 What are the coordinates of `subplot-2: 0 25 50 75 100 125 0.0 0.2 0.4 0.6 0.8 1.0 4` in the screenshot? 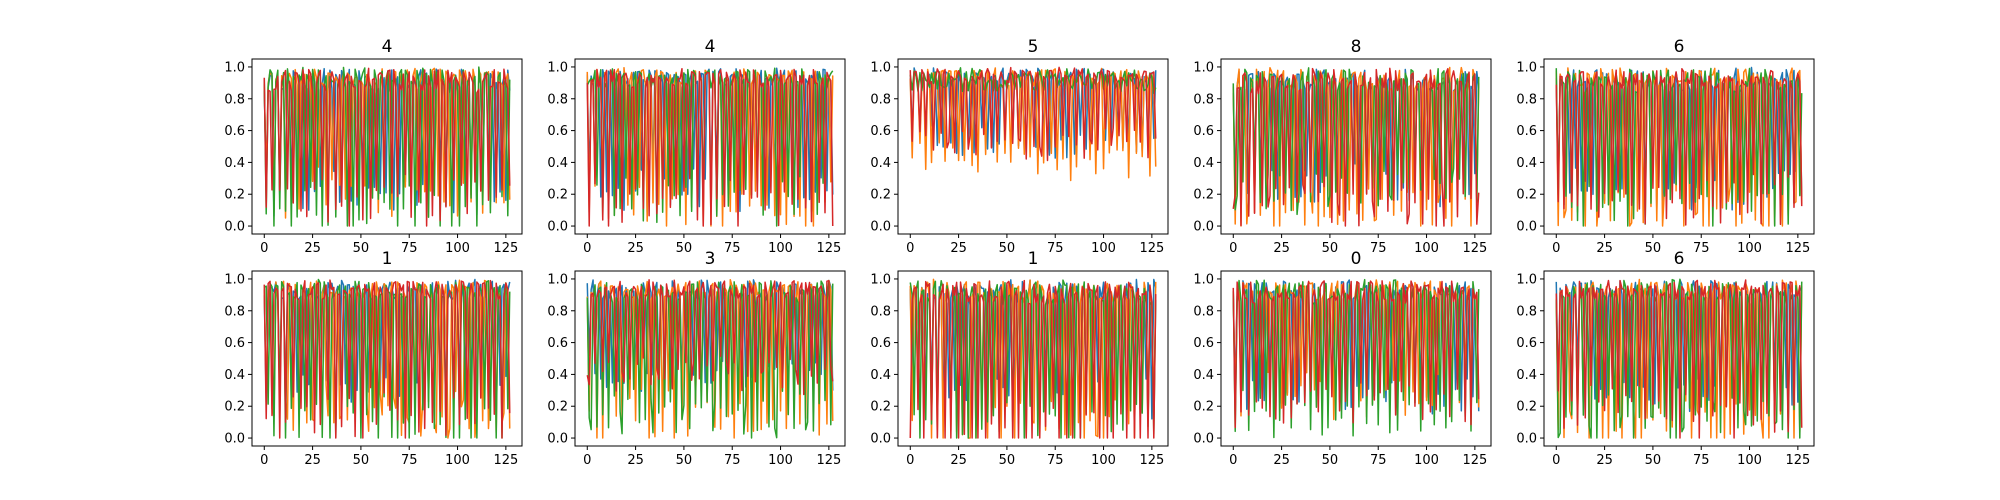 It's located at (696, 146).